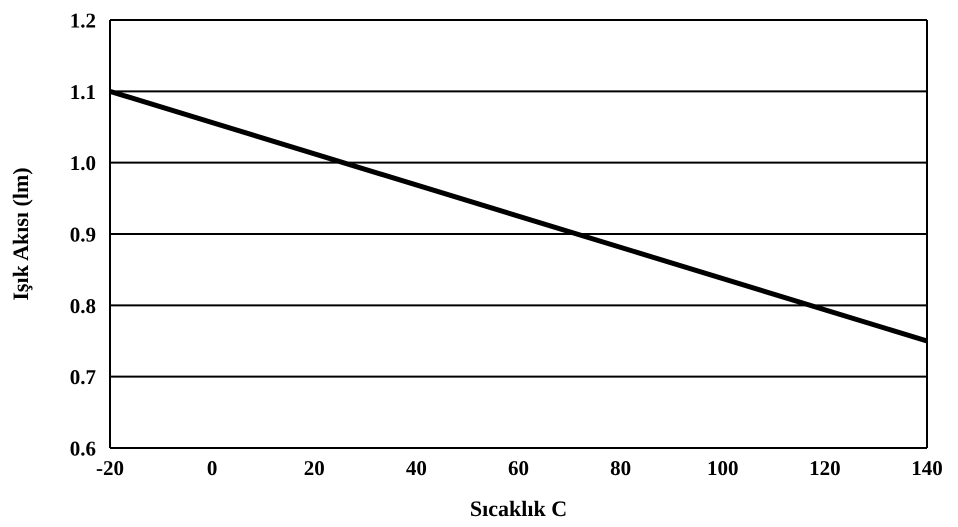 This screenshot has height=527, width=958. Describe the element at coordinates (621, 468) in the screenshot. I see `x-tick-label: 80` at that location.